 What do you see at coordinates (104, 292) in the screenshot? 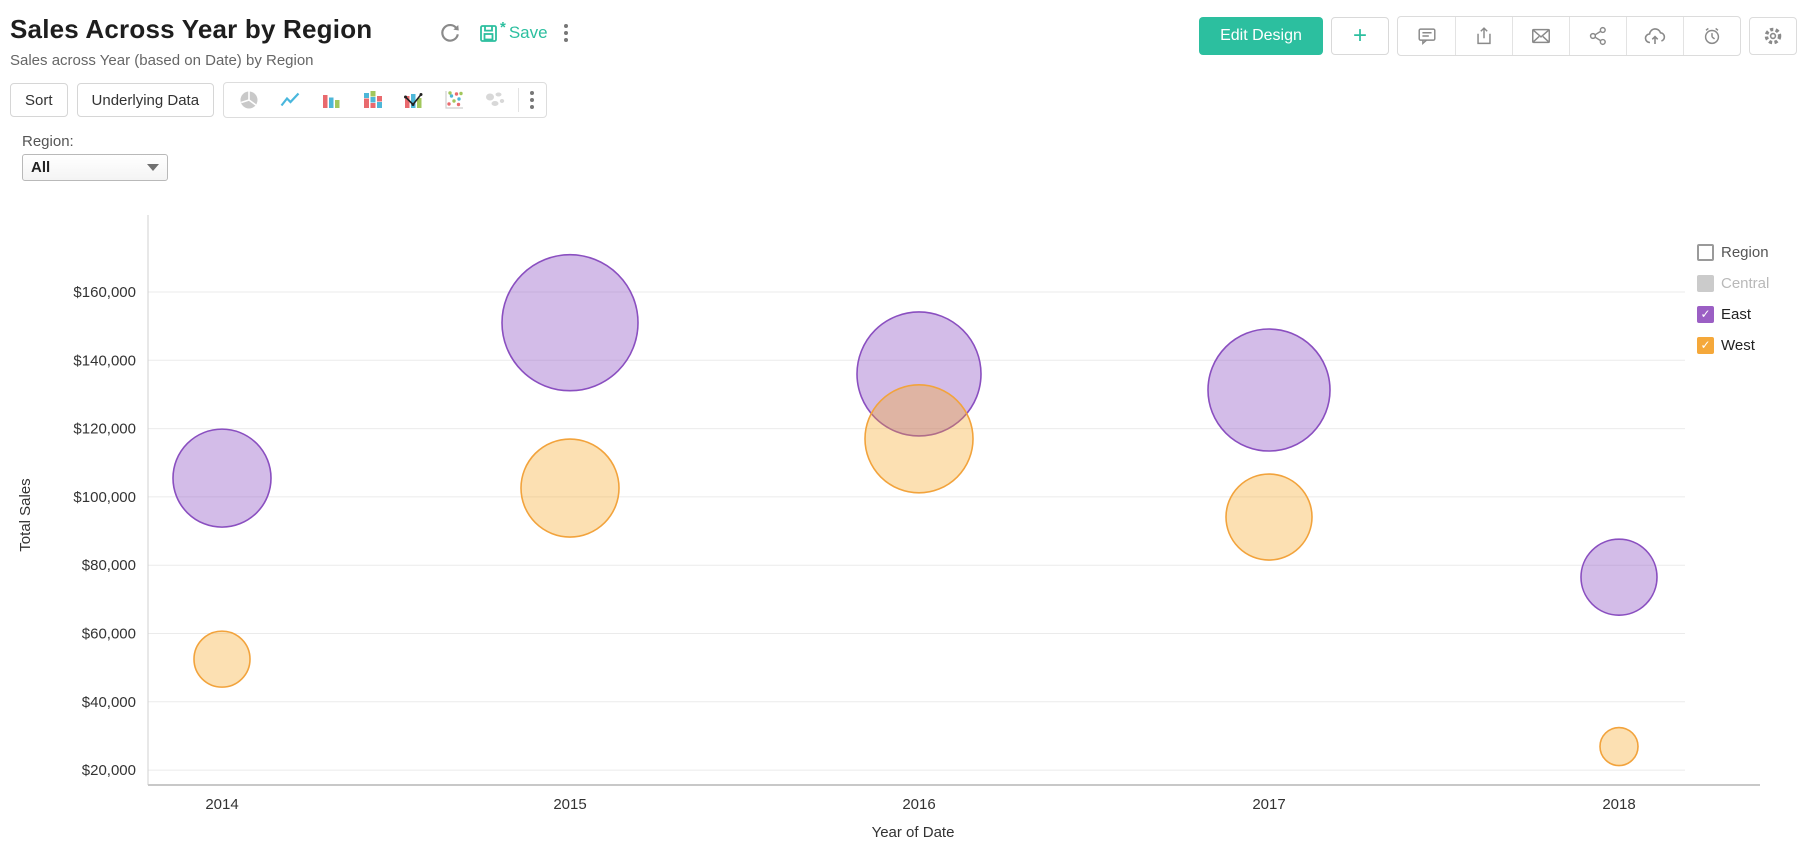
I see `y-tick-label: $160,000` at bounding box center [104, 292].